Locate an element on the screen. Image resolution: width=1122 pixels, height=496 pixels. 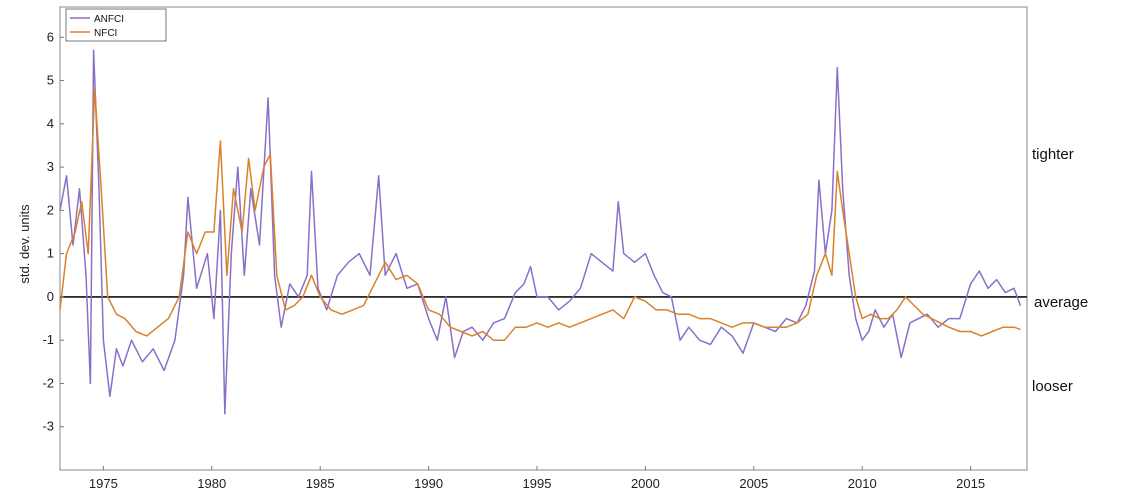
y-axis-title: std. dev. units is located at coordinates (24, 244).